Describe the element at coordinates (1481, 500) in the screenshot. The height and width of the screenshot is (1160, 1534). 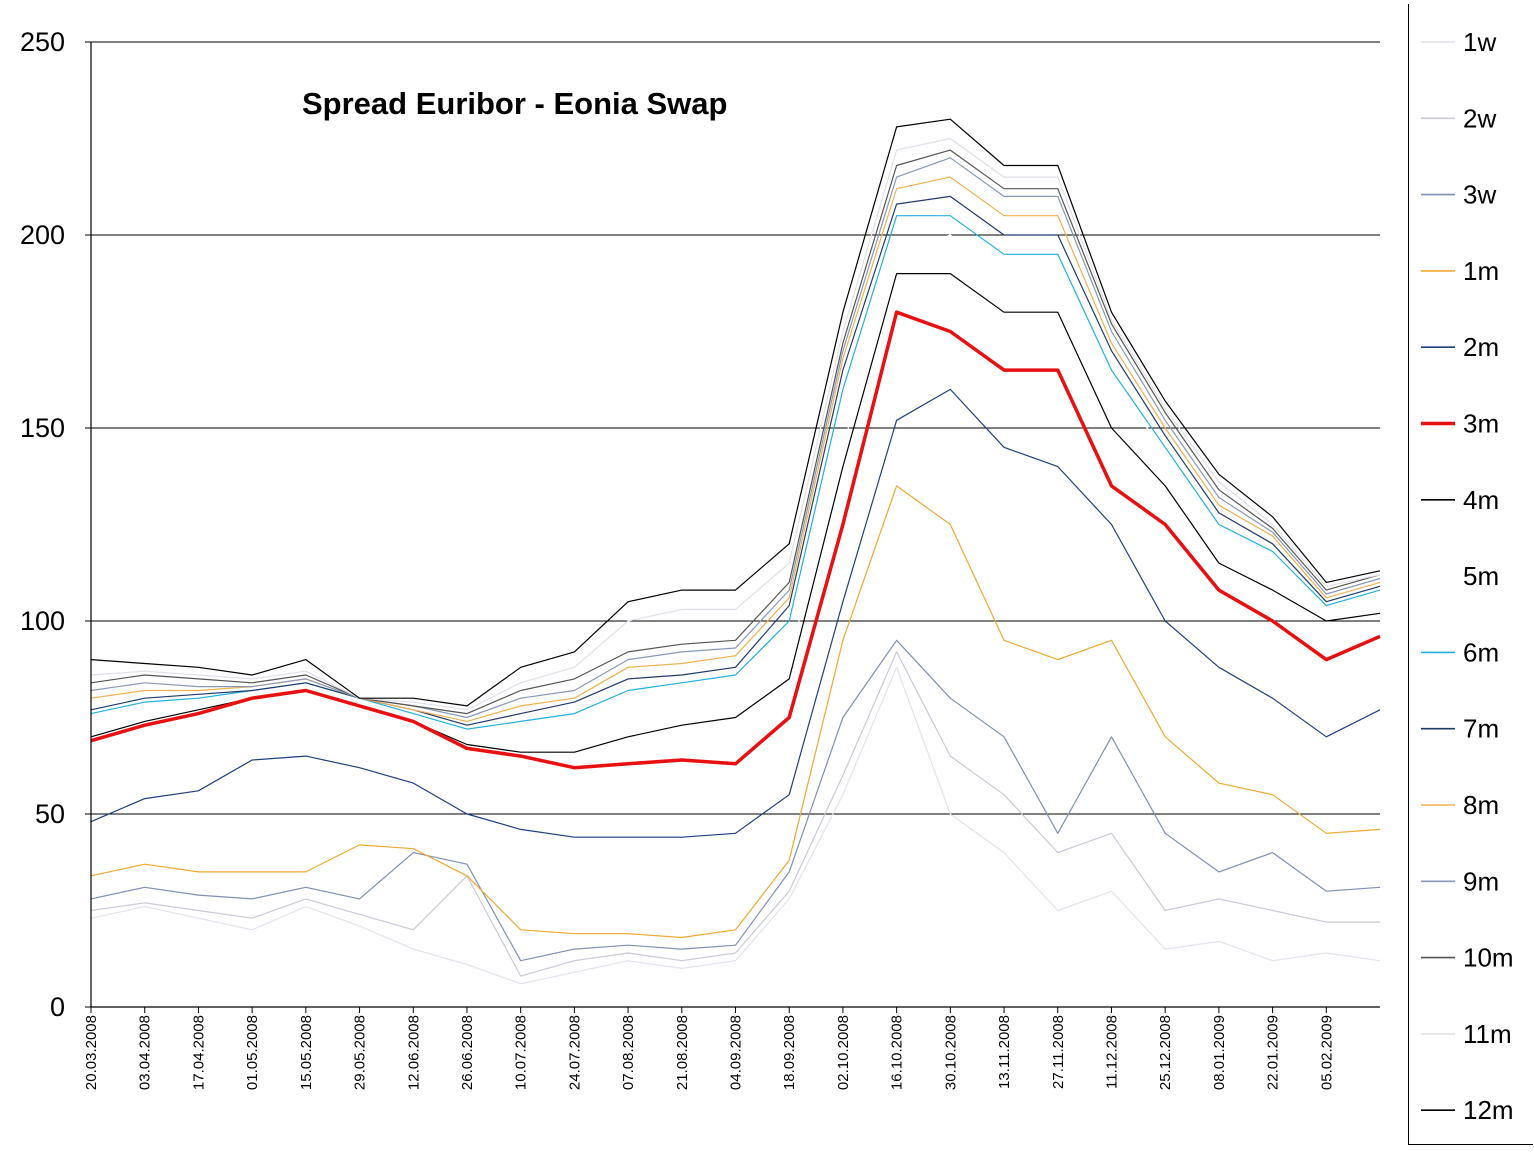
I see `legend-label-4m: 4m` at that location.